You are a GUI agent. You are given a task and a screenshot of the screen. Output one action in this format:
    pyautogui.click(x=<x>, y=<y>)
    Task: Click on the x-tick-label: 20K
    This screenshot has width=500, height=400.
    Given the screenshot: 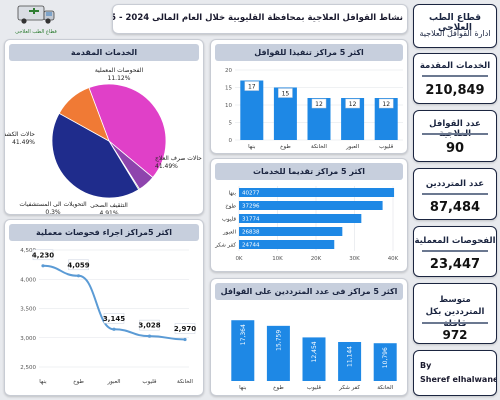 What is the action you would take?
    pyautogui.click(x=316, y=259)
    